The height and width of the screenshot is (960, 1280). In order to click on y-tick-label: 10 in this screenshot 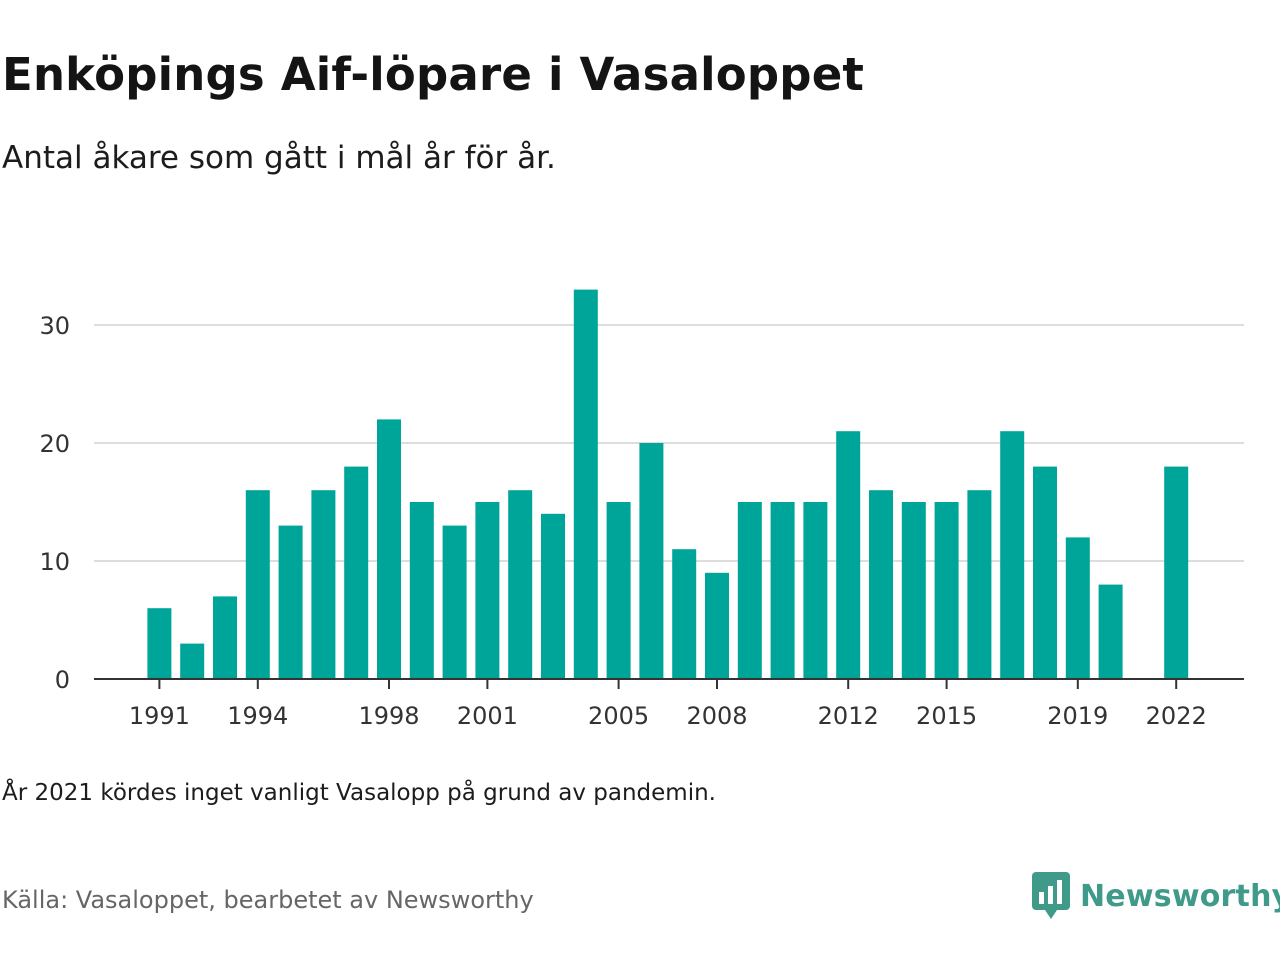, I will do `click(54, 562)`.